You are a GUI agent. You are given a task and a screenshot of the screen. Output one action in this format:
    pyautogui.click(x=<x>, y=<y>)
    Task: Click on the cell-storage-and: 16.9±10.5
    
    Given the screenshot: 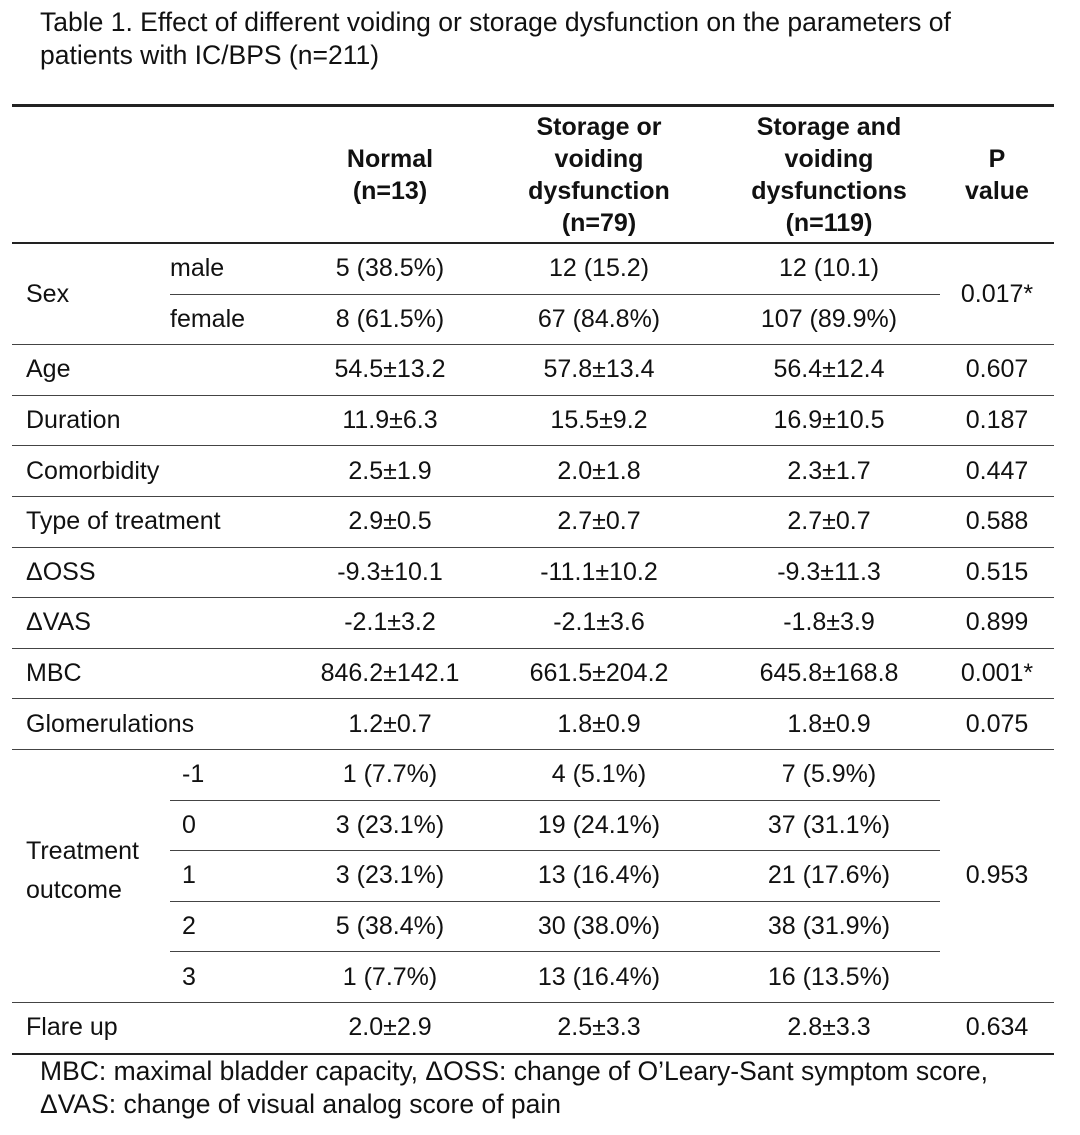 What is the action you would take?
    pyautogui.click(x=829, y=420)
    